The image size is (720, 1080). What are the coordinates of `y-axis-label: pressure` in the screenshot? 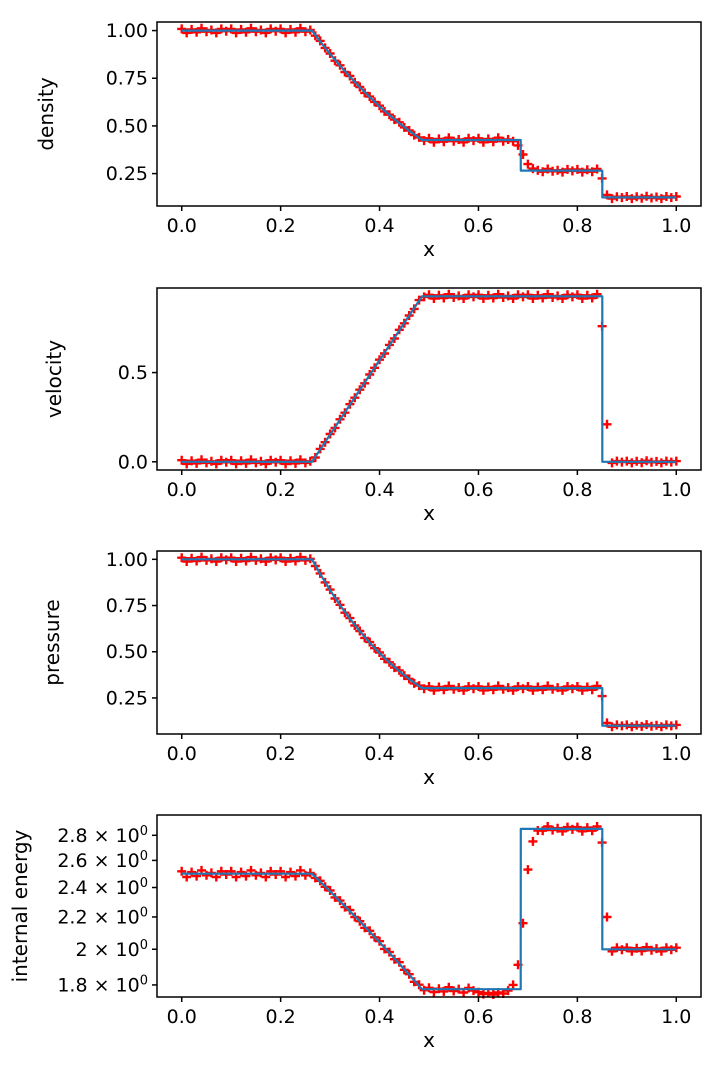 It's located at (52, 642).